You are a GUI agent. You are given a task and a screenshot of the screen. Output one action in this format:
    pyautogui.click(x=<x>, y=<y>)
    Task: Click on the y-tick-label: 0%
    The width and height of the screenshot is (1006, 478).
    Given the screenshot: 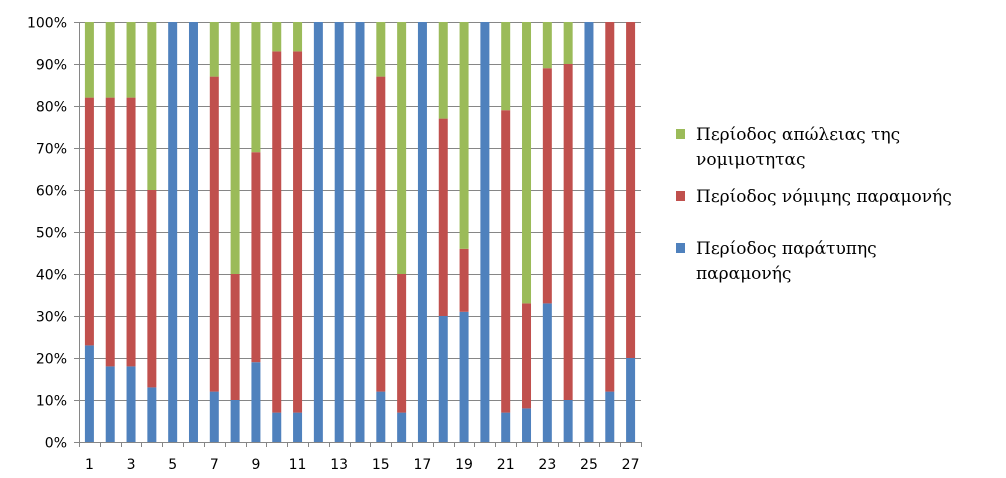 What is the action you would take?
    pyautogui.click(x=56, y=444)
    